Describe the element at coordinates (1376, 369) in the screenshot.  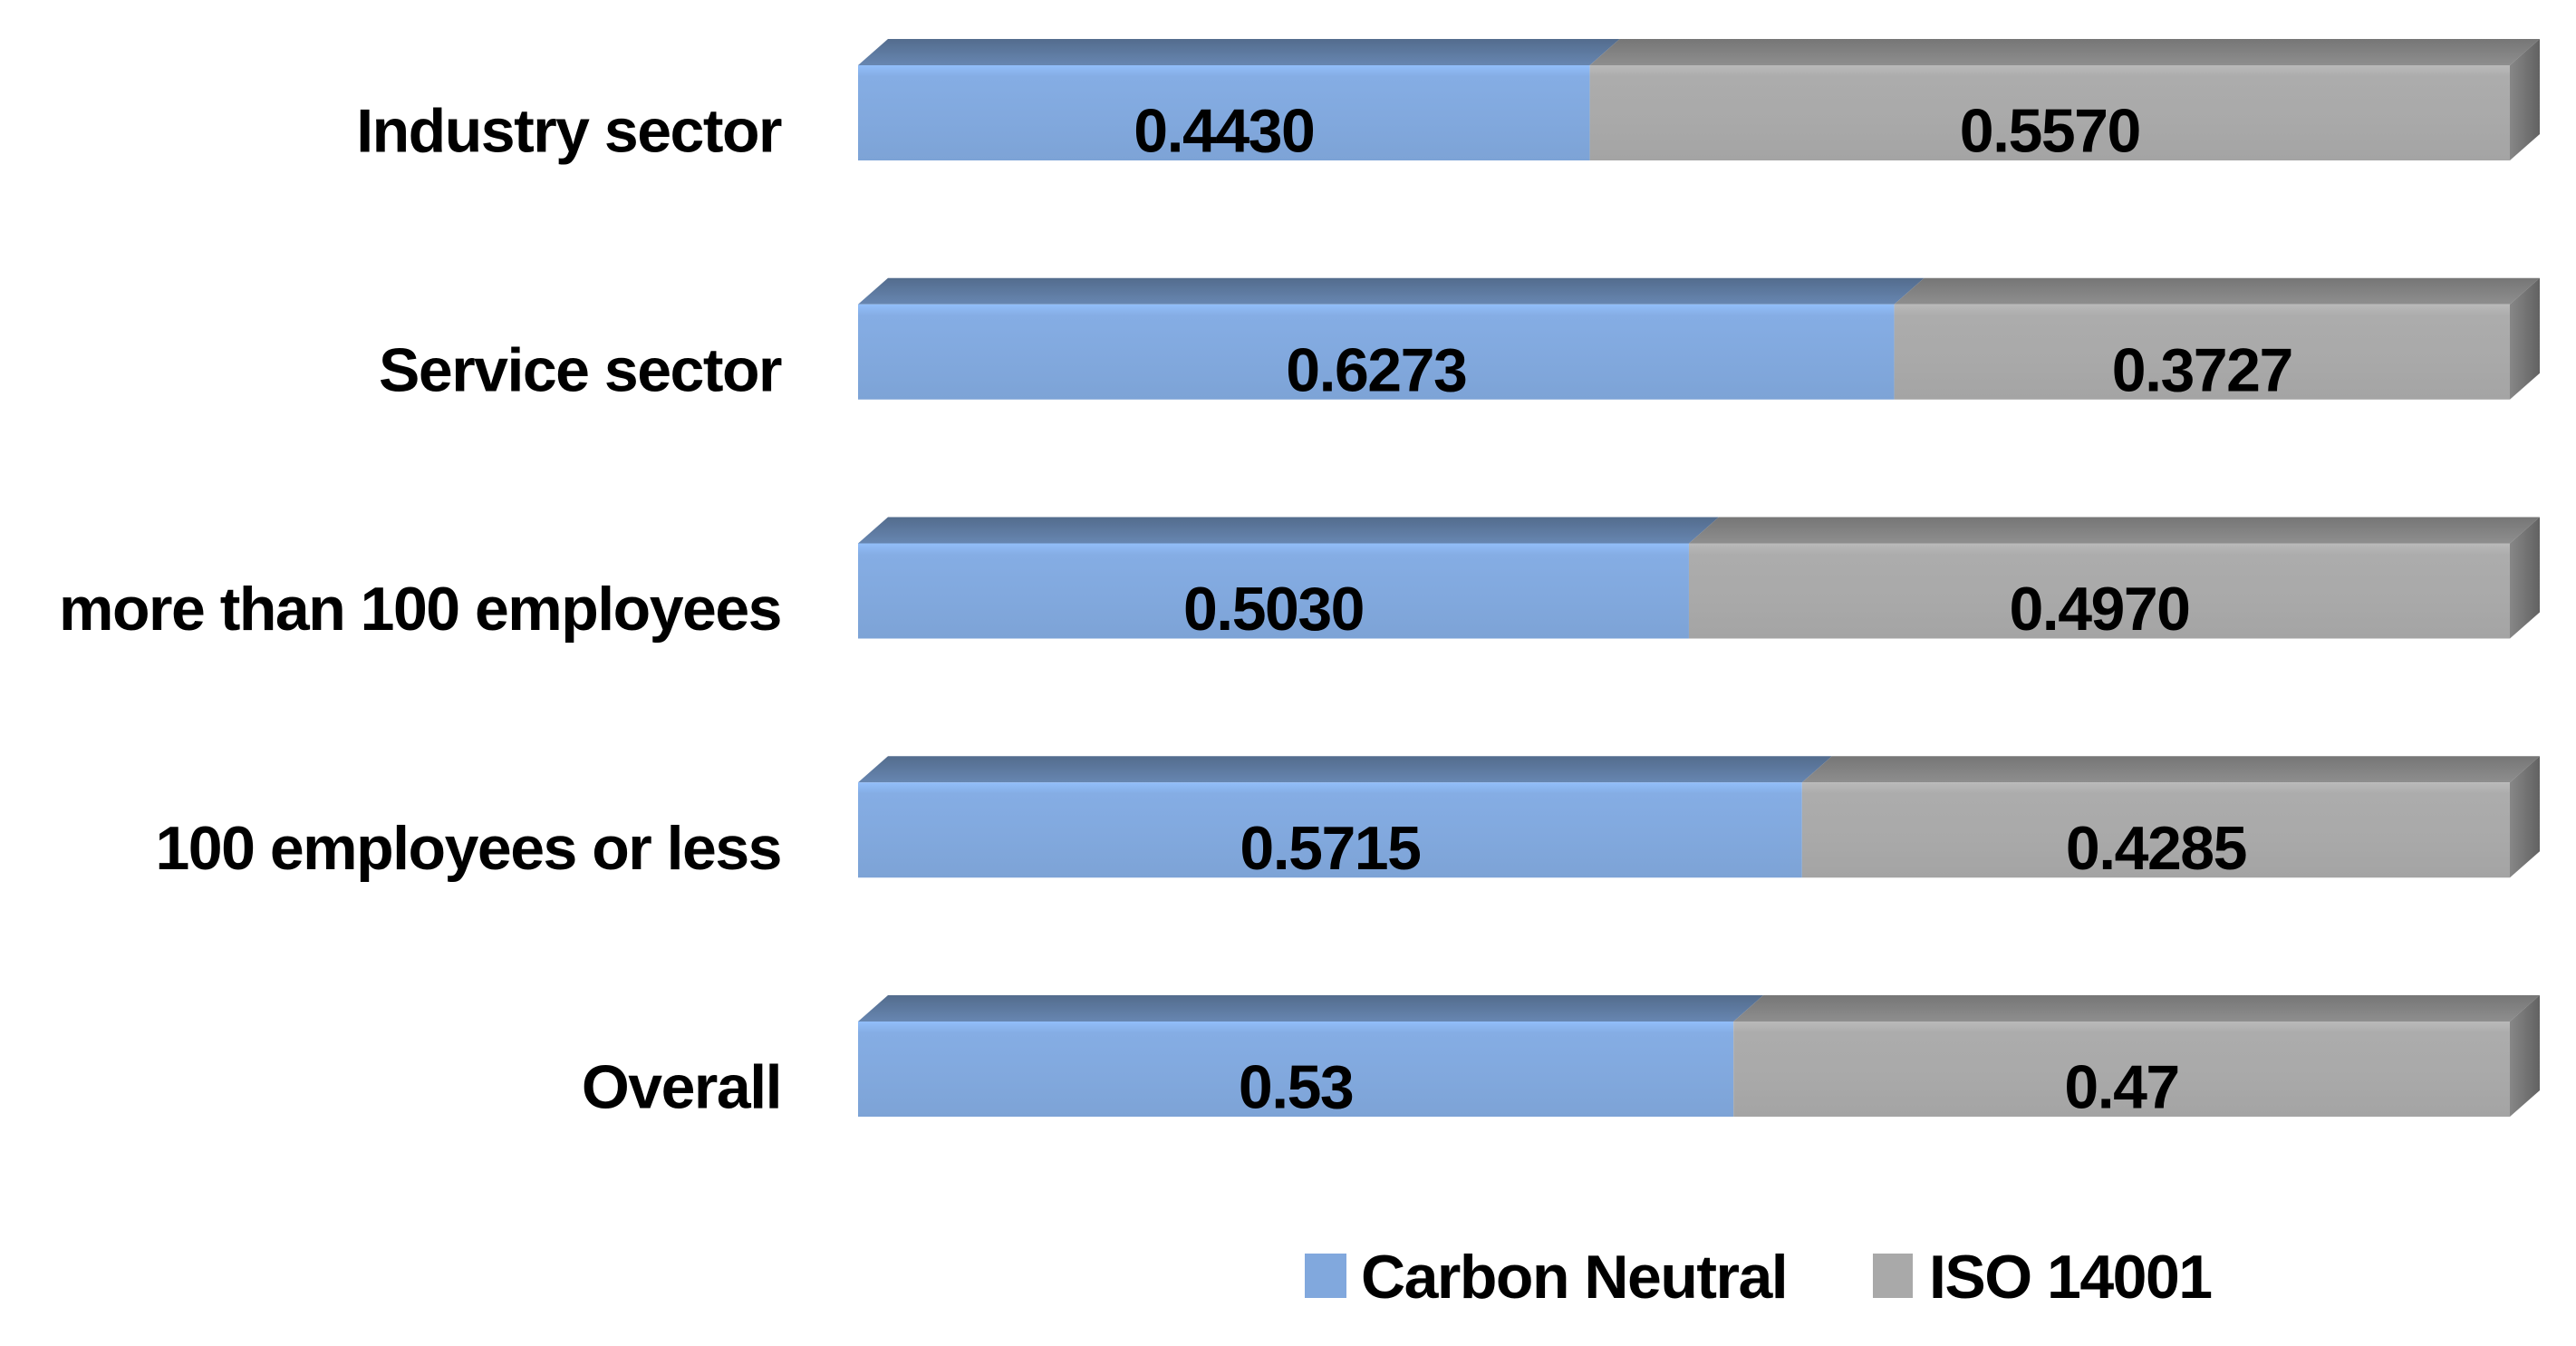
I see `value-label-carbon-neutral: 0.6273` at that location.